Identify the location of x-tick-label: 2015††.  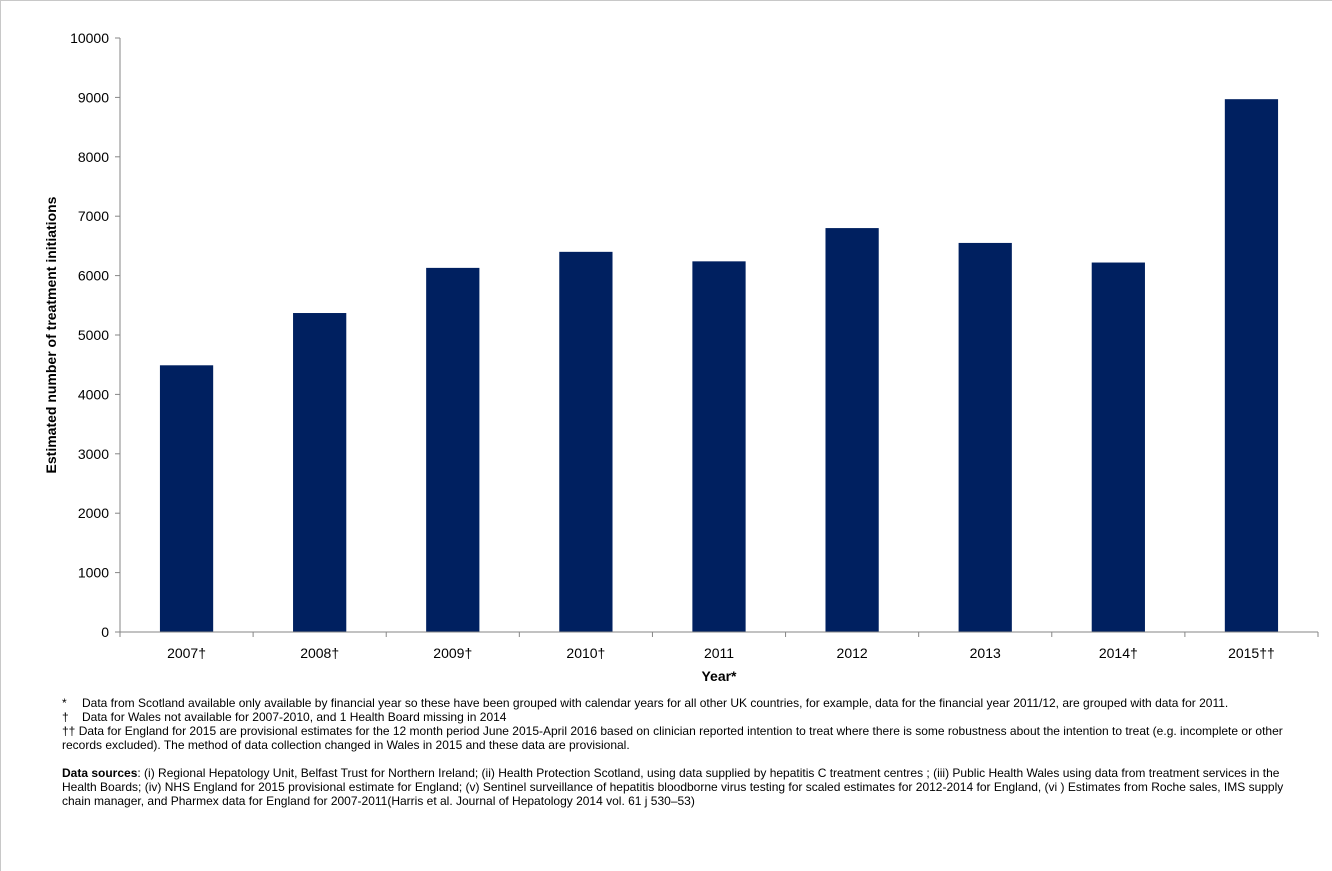
(1251, 653).